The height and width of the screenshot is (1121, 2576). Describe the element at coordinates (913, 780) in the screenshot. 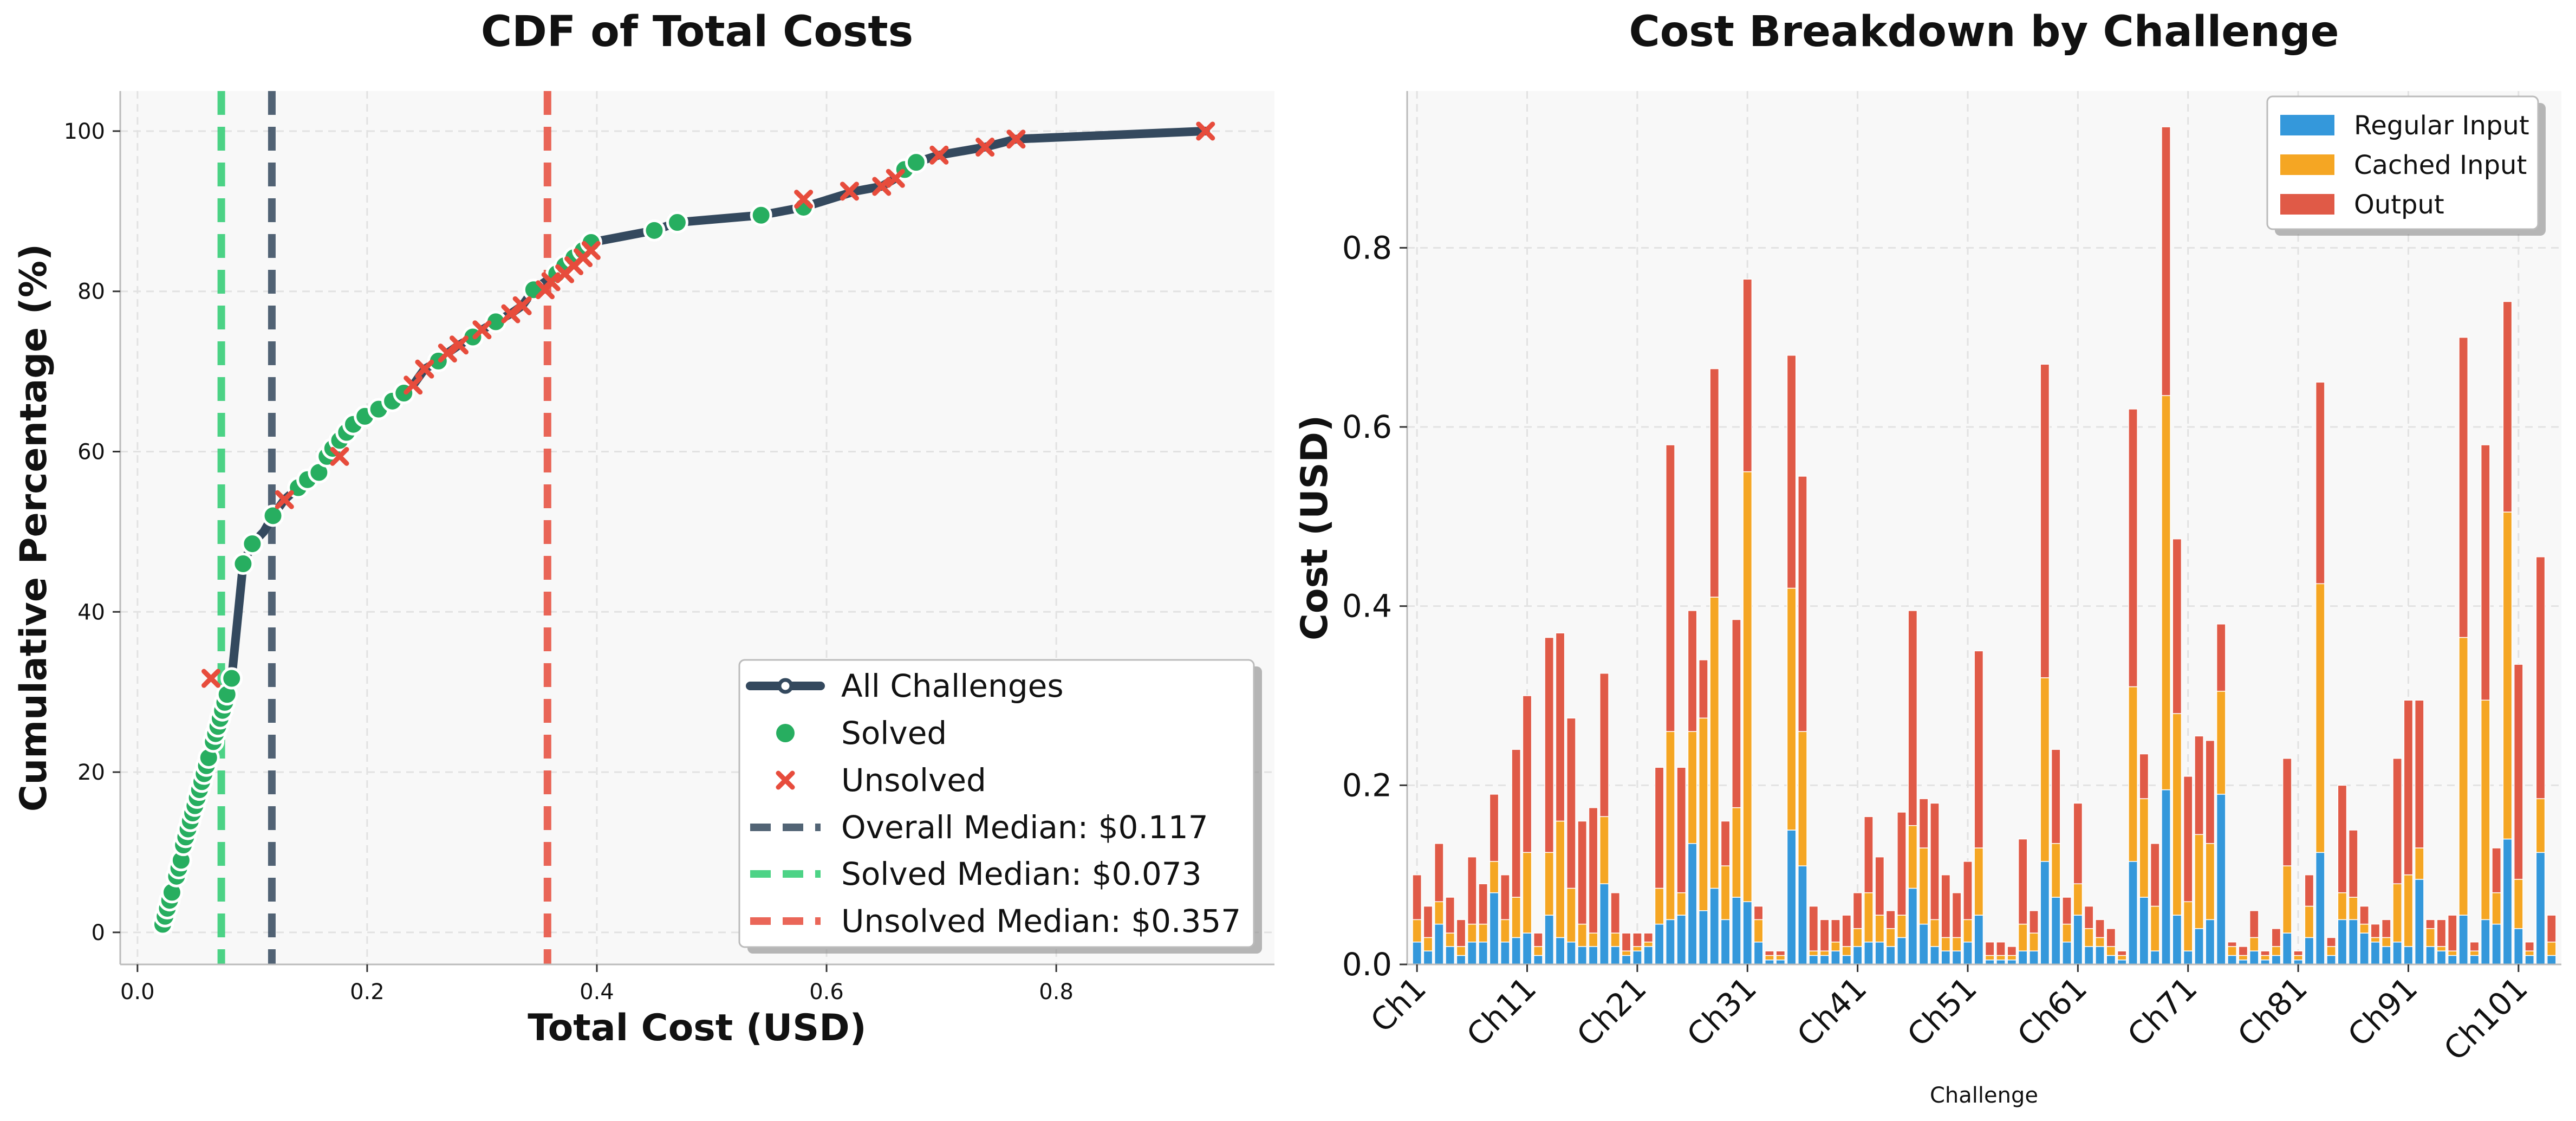

I see `legend-unsolved-label: Unsolved` at that location.